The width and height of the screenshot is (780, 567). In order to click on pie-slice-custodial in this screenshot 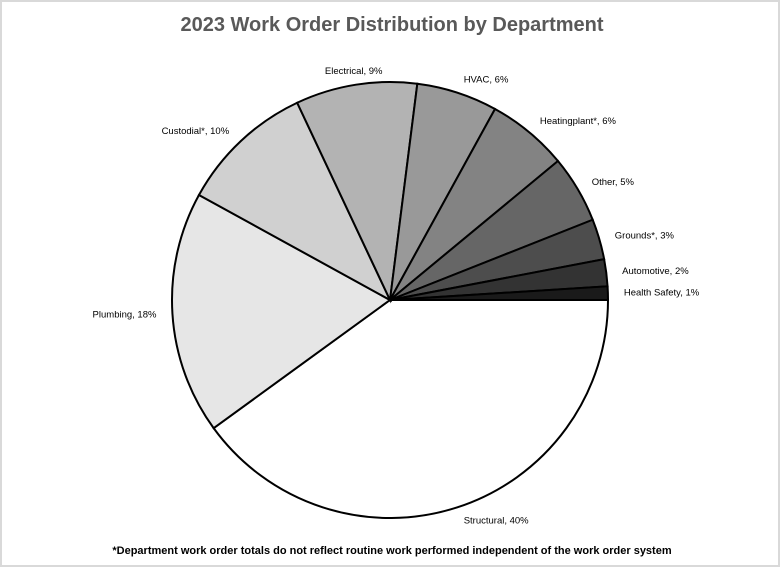, I will do `click(295, 202)`.